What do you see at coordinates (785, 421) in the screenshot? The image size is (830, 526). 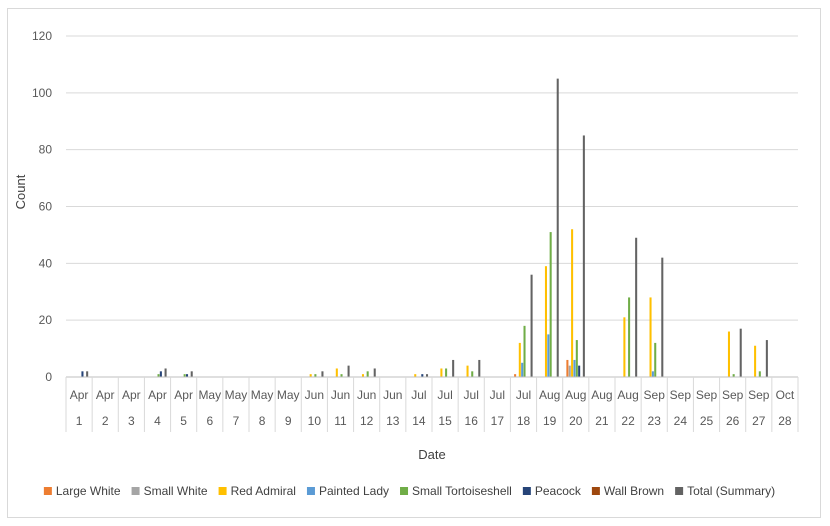 I see `x-day-label: 28` at bounding box center [785, 421].